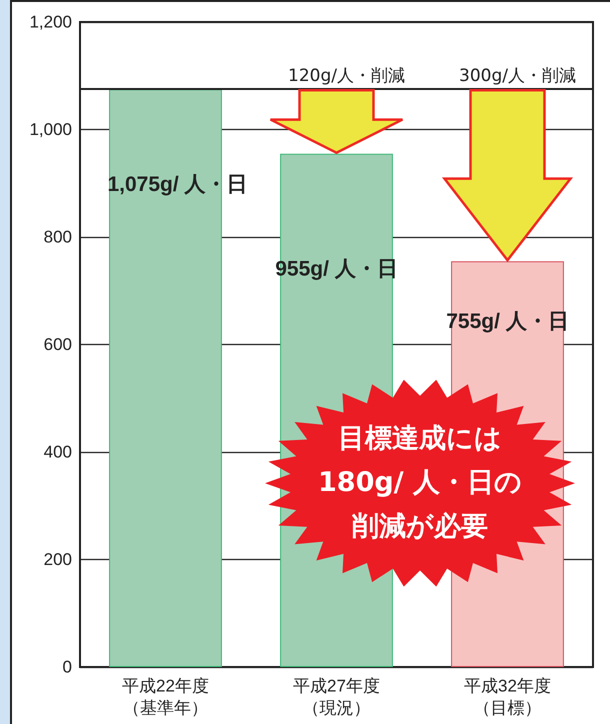 The height and width of the screenshot is (724, 610). What do you see at coordinates (165, 697) in the screenshot?
I see `x-tick-label: 平成22年度（基準年）` at bounding box center [165, 697].